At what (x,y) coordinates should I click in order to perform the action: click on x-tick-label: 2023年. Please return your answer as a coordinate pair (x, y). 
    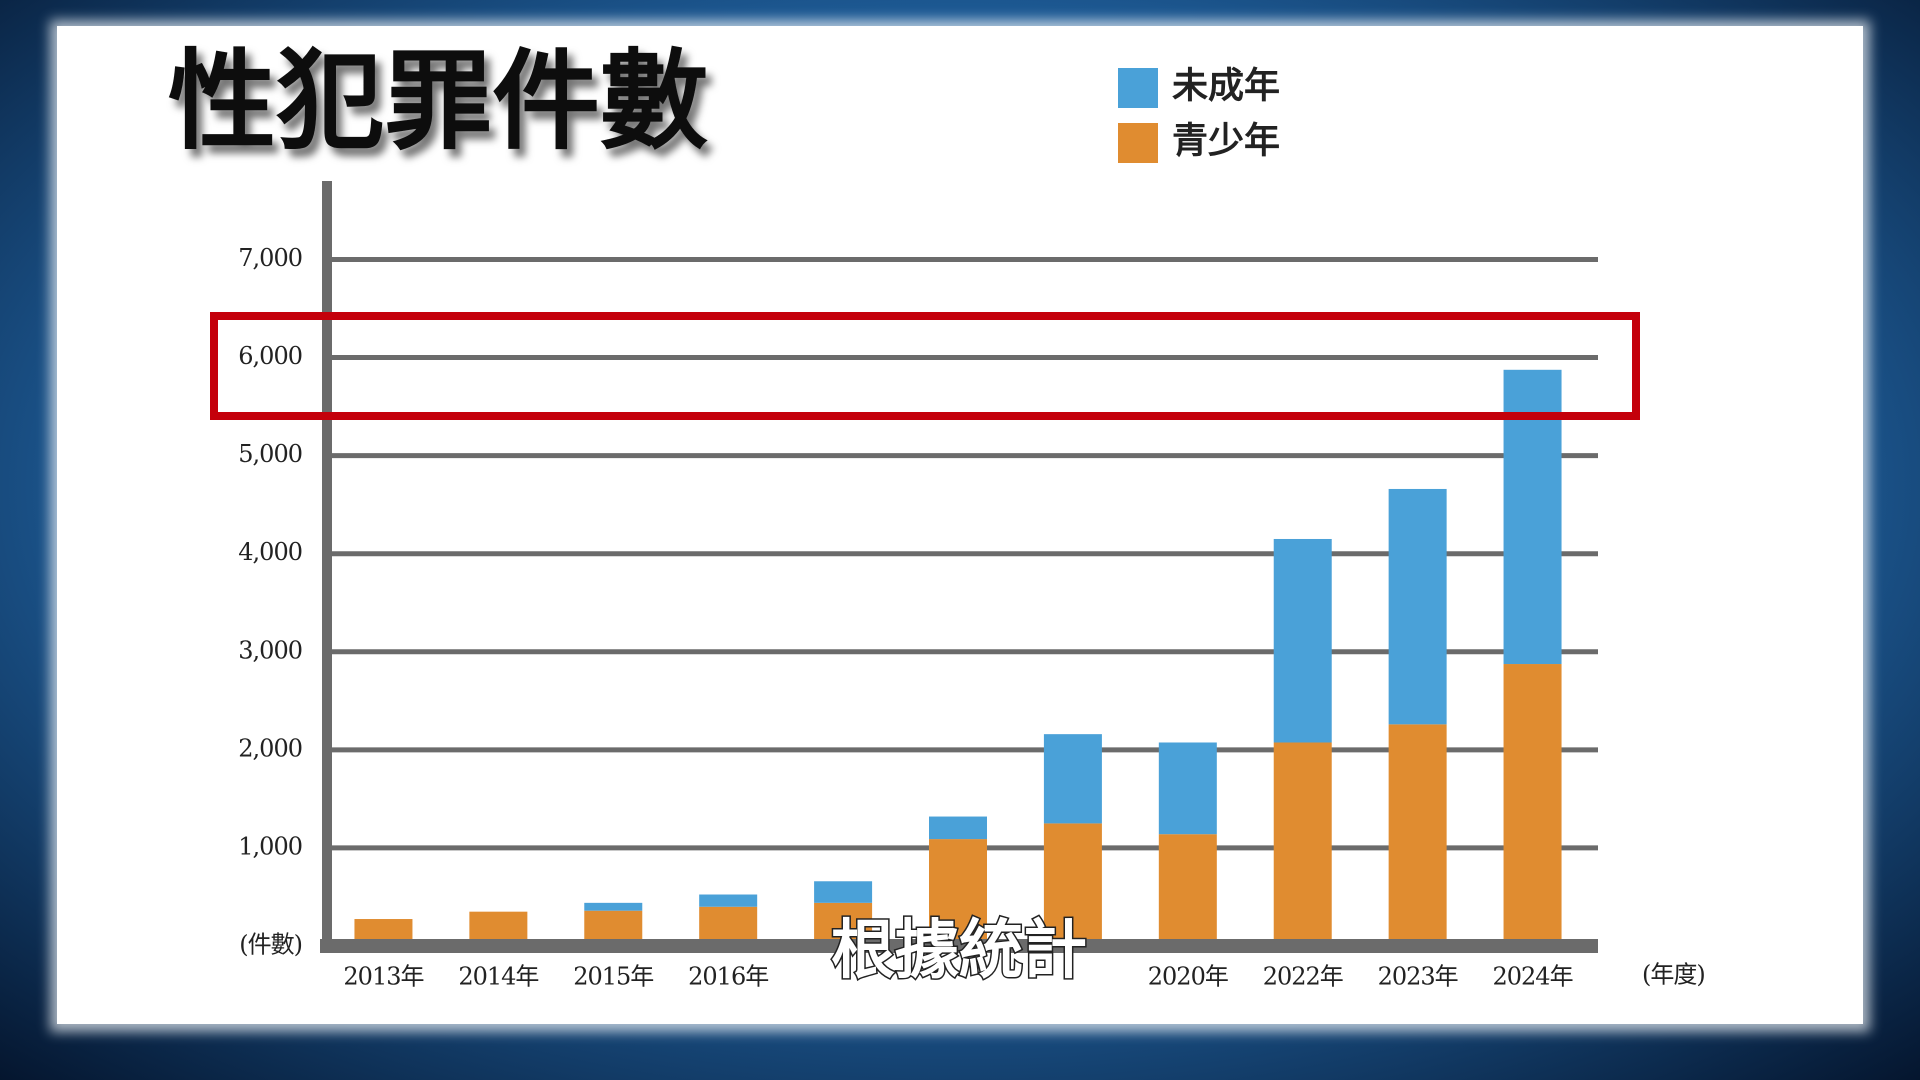
    Looking at the image, I should click on (1418, 977).